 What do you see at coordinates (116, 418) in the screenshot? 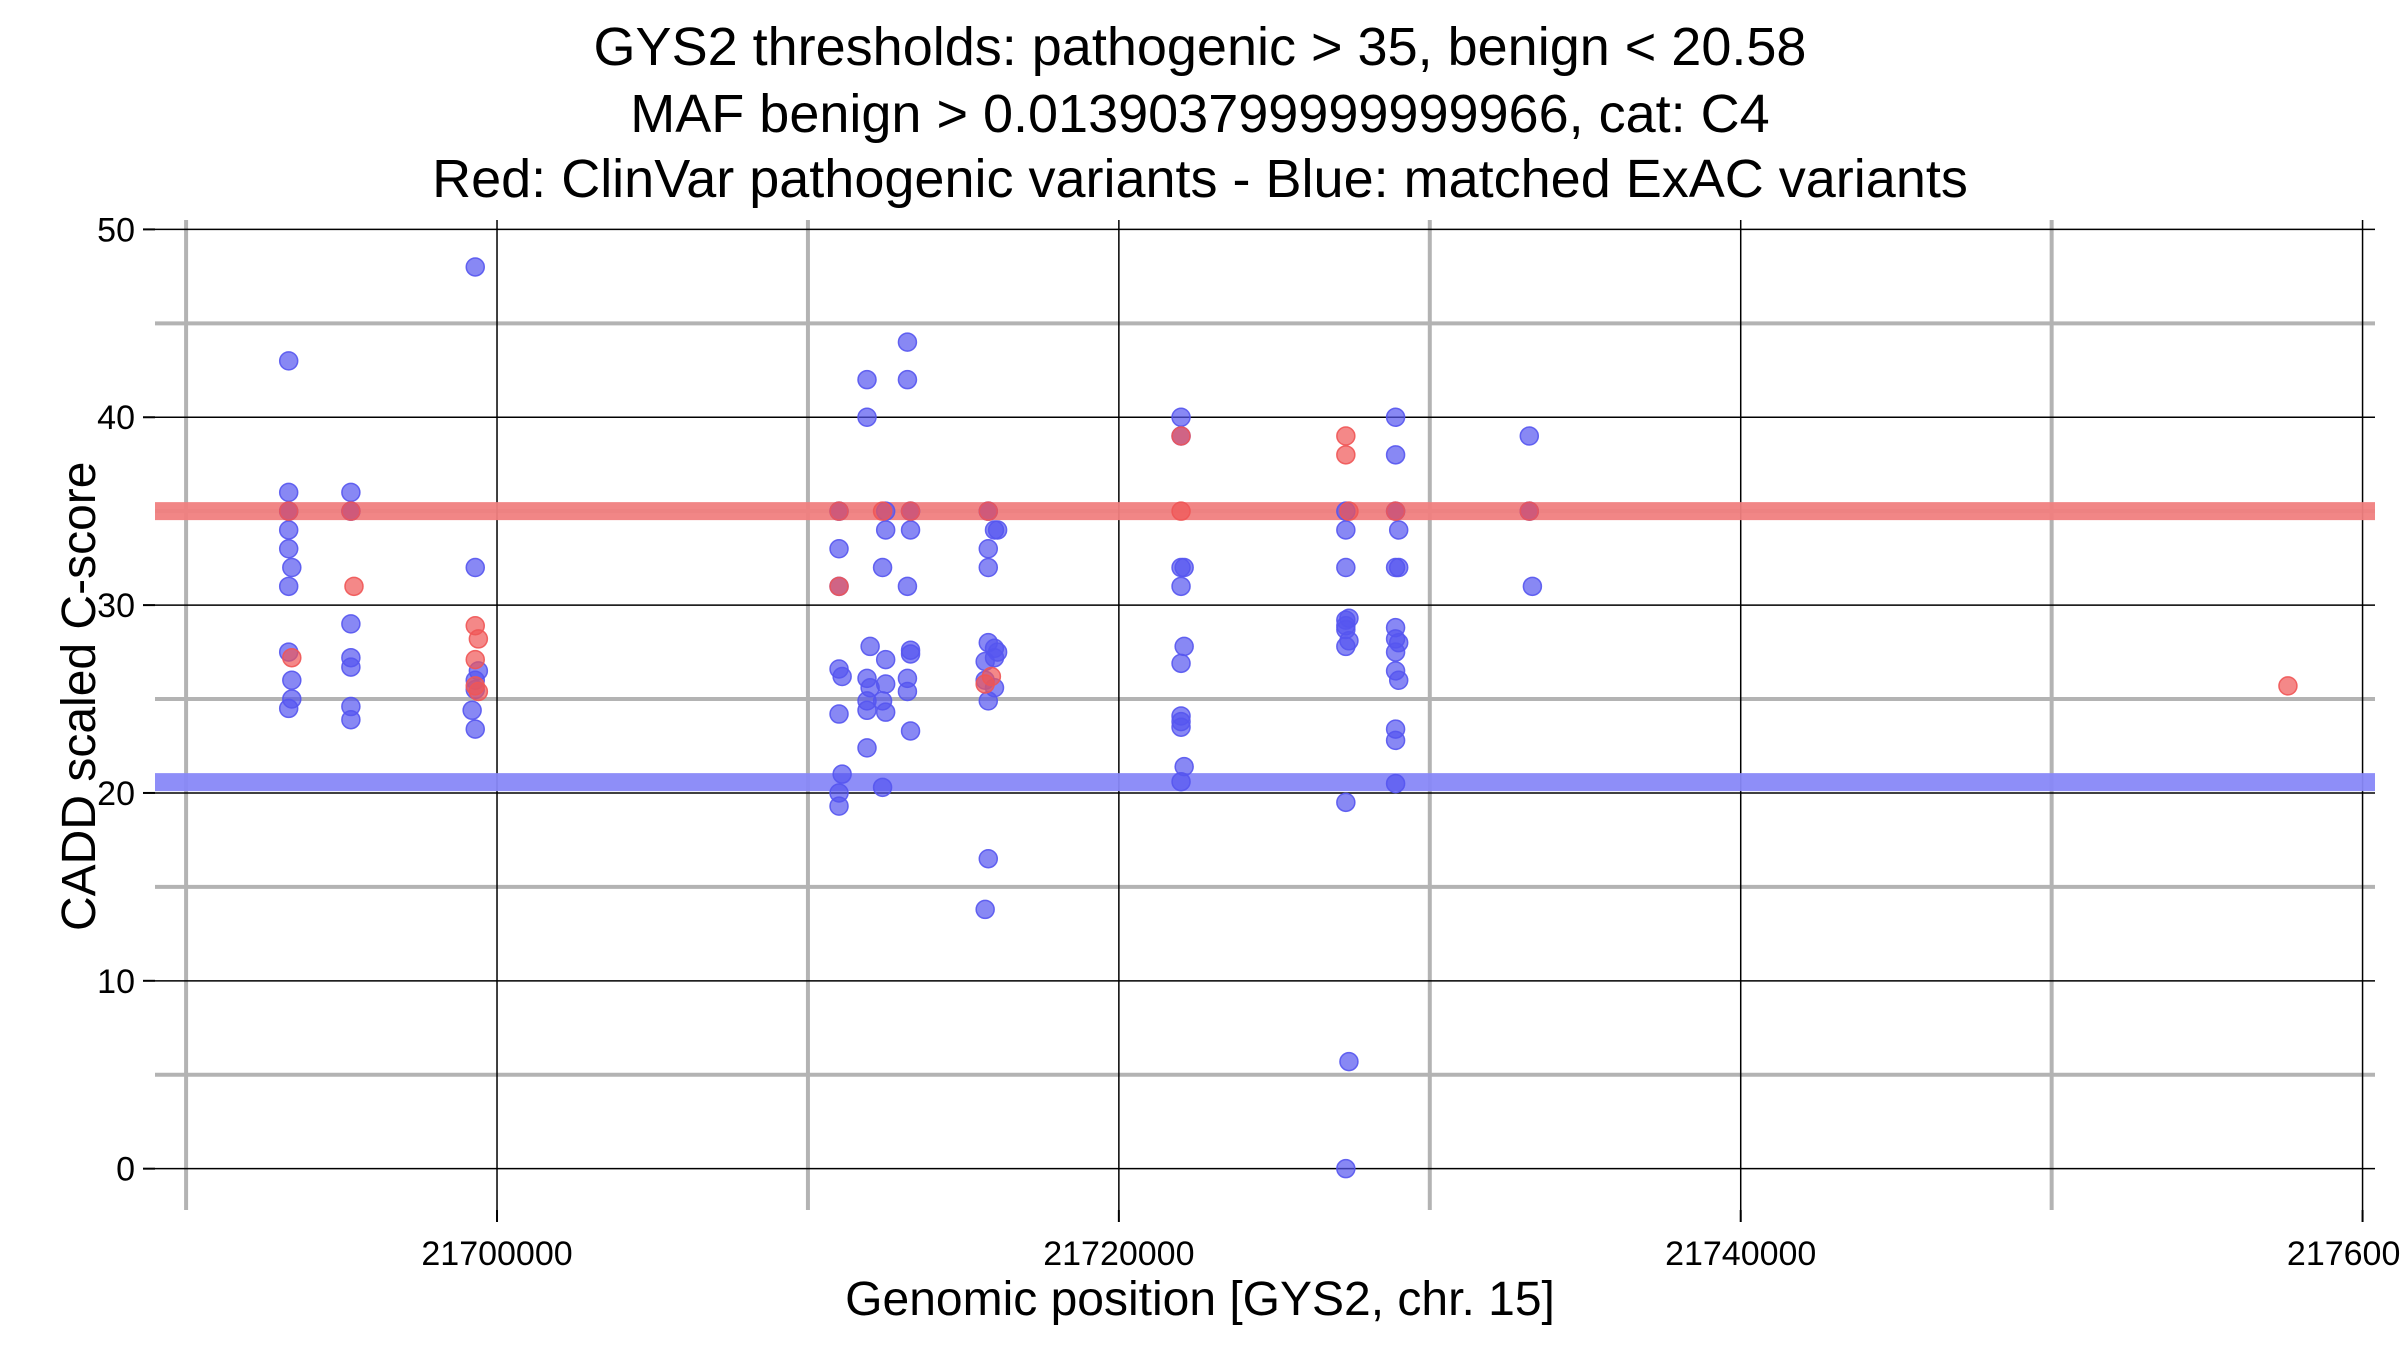
I see `y-tick-label: 40` at bounding box center [116, 418].